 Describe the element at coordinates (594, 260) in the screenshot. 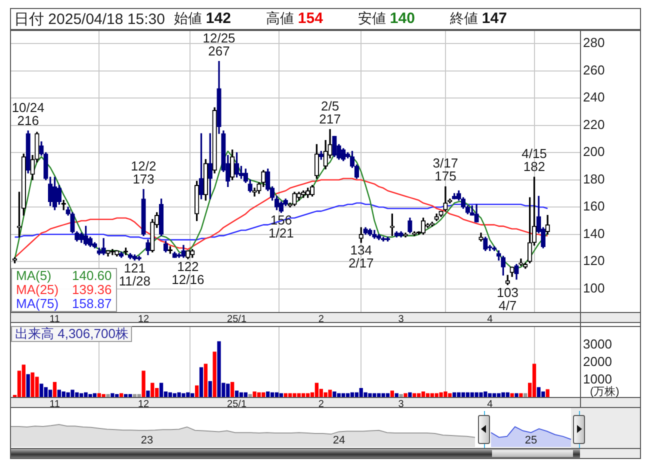

I see `y-tick-label: 120` at that location.